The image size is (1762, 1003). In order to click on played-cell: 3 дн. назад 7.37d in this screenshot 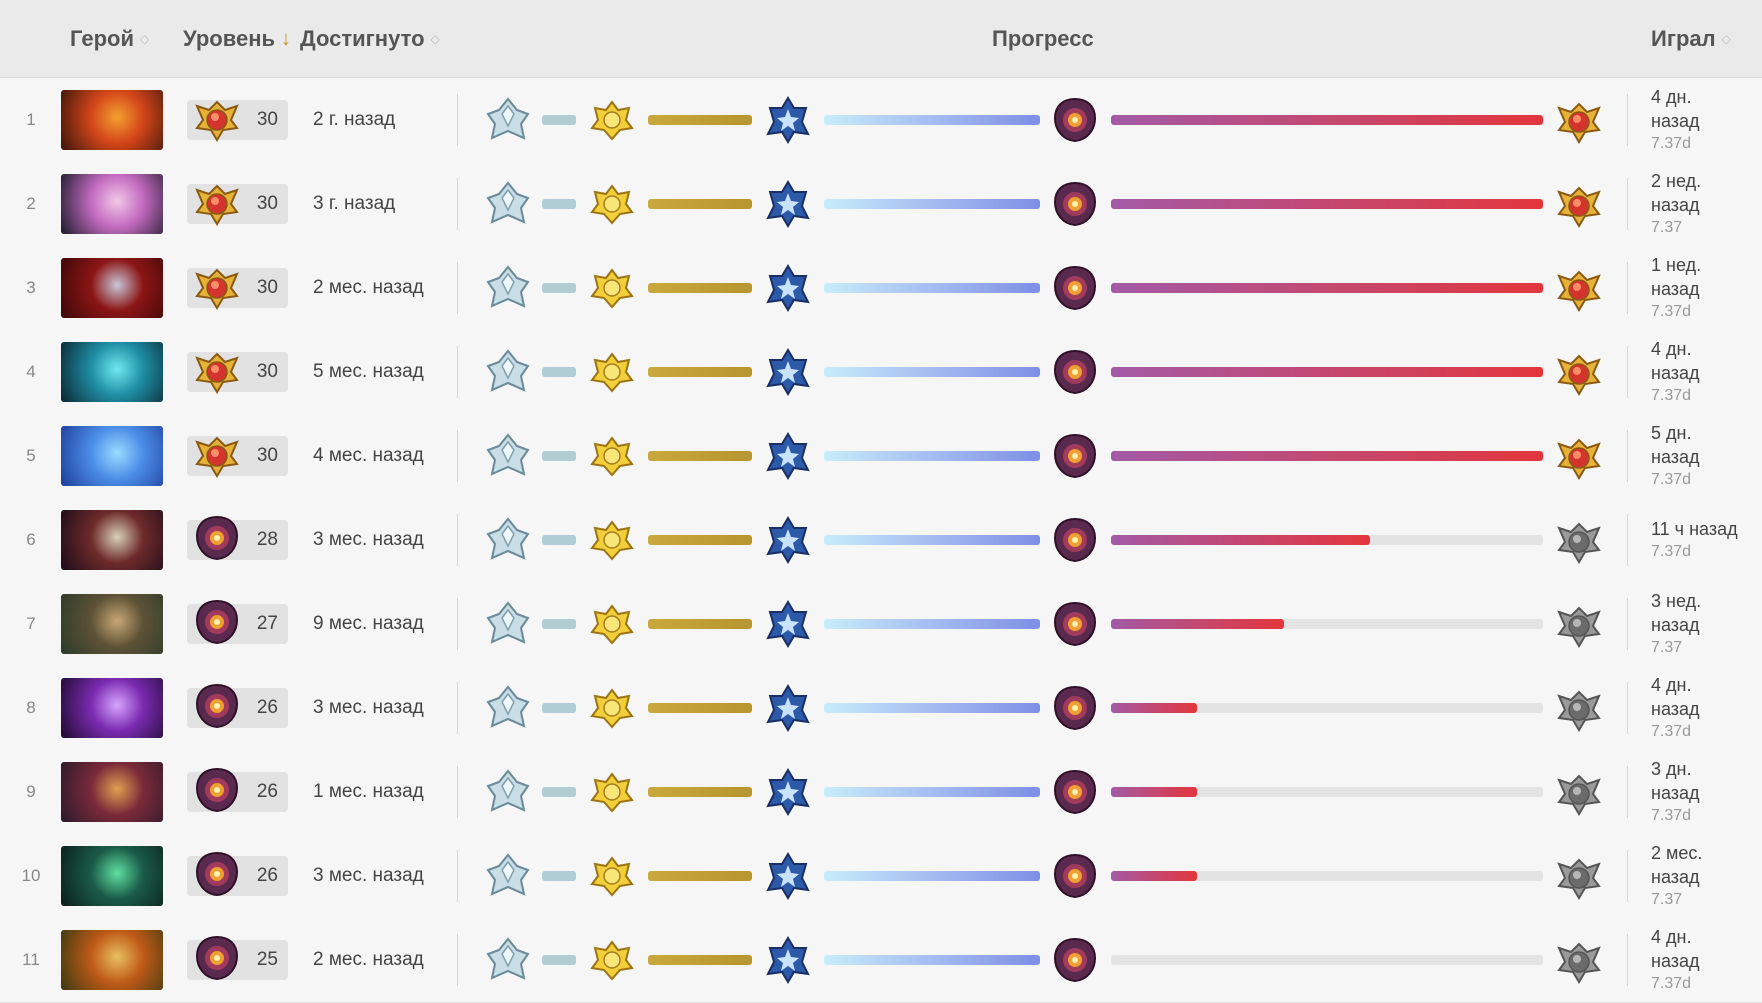, I will do `click(1706, 792)`.